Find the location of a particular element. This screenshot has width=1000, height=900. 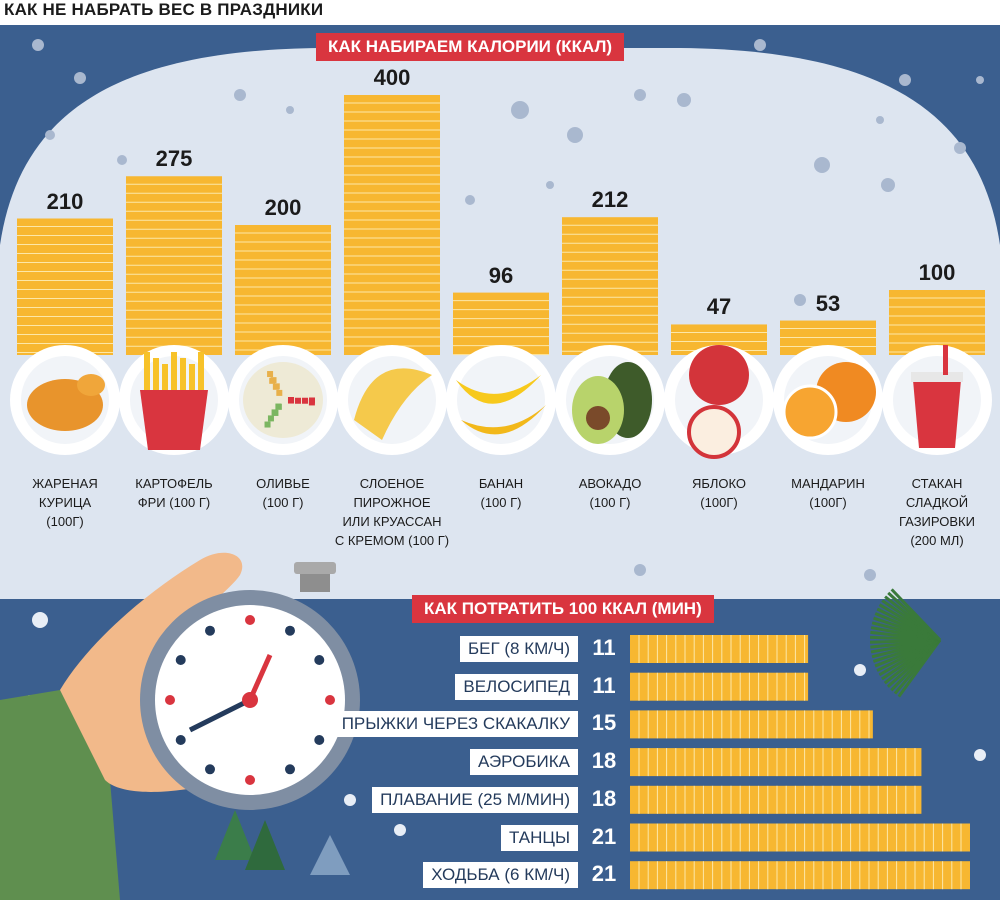

activity-category-label: ТАНЦЫ is located at coordinates (539, 837).